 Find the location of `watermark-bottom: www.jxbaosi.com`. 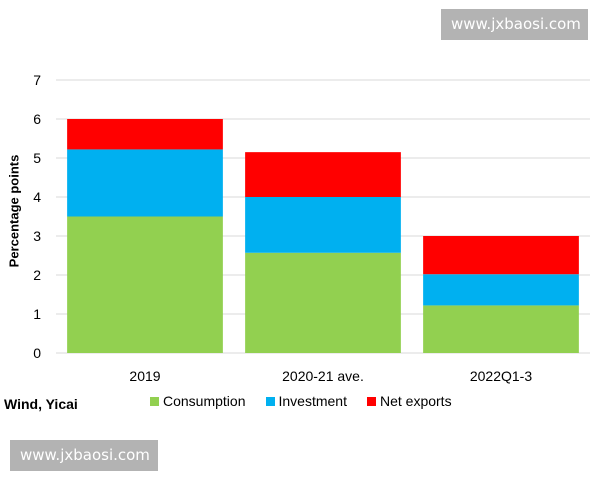

watermark-bottom: www.jxbaosi.com is located at coordinates (84, 455).